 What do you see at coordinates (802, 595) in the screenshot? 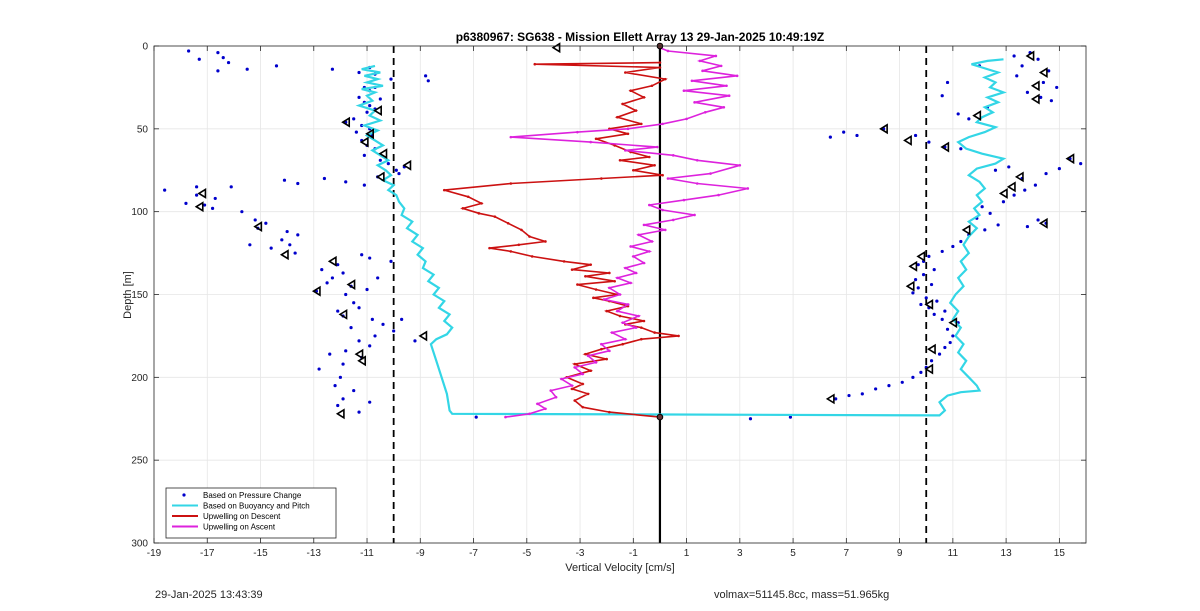
I see `footer-volmax-mass: volmax=51145.8cc, mass=51.965kg` at bounding box center [802, 595].